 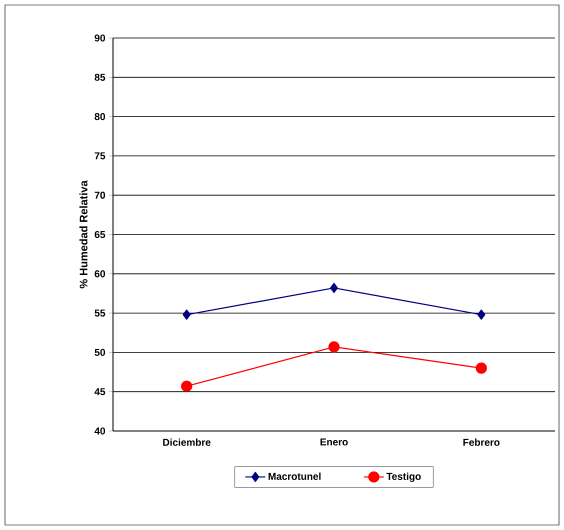 I want to click on x-tick-label: Febrero, so click(x=481, y=442).